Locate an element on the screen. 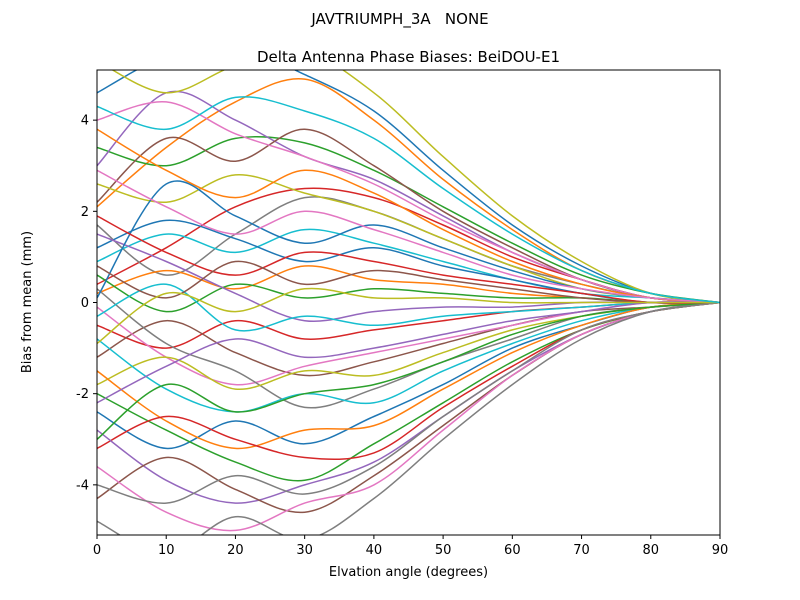 The image size is (800, 600). tick-label: -4 is located at coordinates (82, 485).